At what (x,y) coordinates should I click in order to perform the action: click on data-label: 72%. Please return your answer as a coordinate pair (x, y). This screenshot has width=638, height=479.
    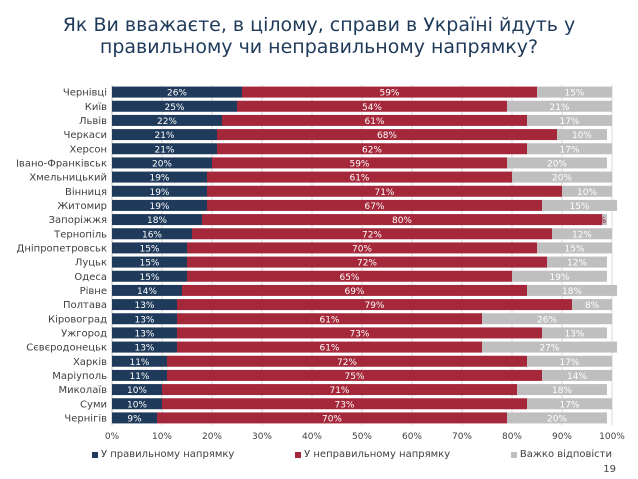
    Looking at the image, I should click on (372, 235).